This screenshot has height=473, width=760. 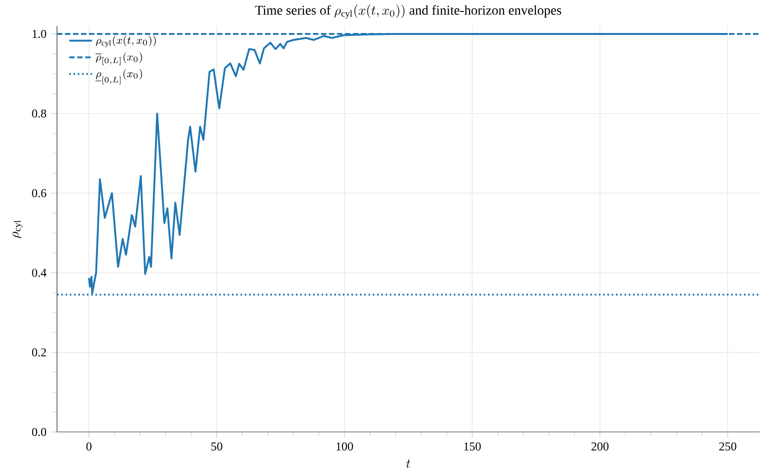 What do you see at coordinates (17, 229) in the screenshot?
I see `y-axis-title: $\rho_{\mathrm{cyl}}$` at bounding box center [17, 229].